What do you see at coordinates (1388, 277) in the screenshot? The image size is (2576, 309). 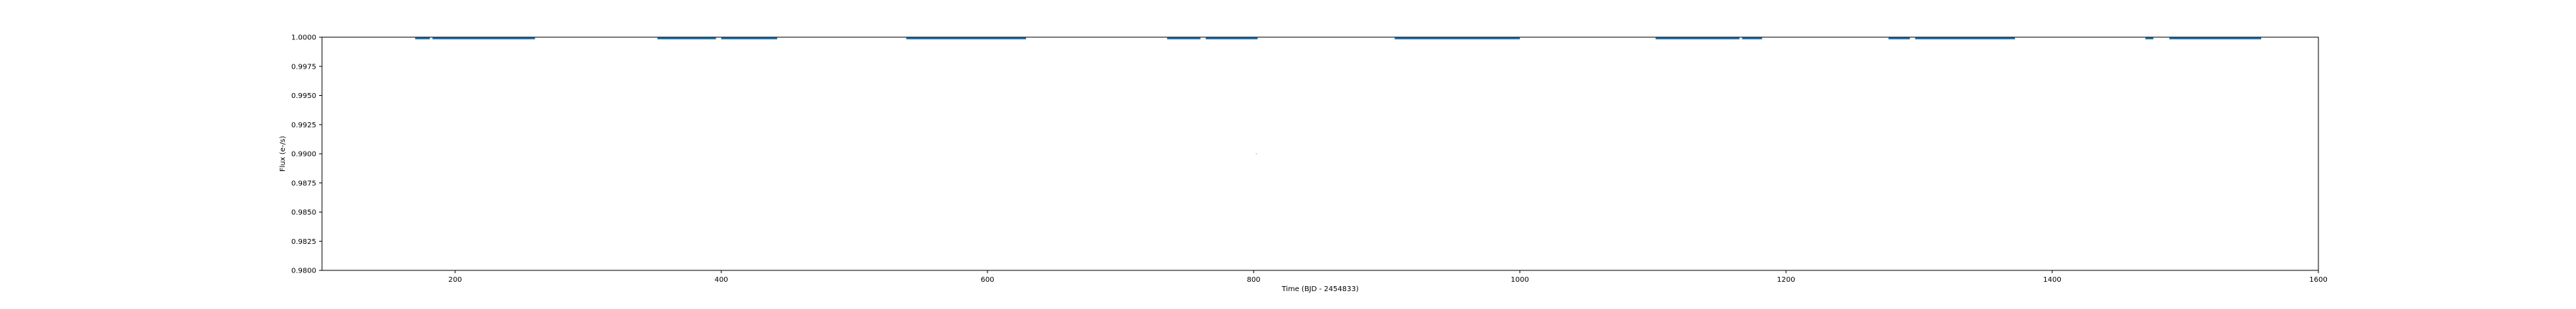 I see `x-axis: 200 400 600 800 1000 1200 1400 1600` at bounding box center [1388, 277].